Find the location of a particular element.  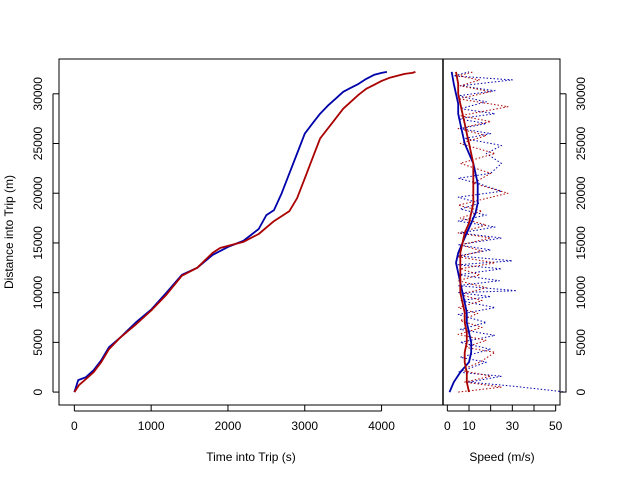

x-tick-label-speed: 50 is located at coordinates (556, 426).